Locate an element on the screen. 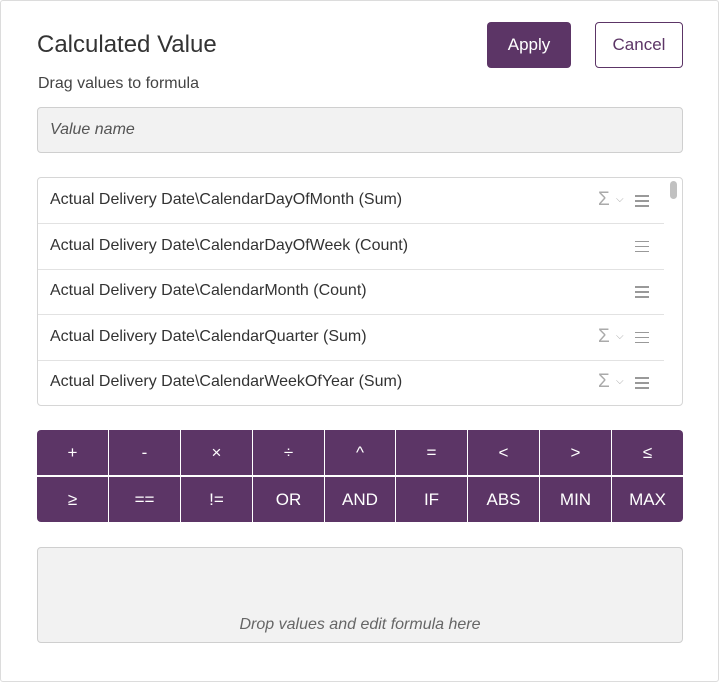 The width and height of the screenshot is (721, 684). operator-button: > is located at coordinates (575, 452).